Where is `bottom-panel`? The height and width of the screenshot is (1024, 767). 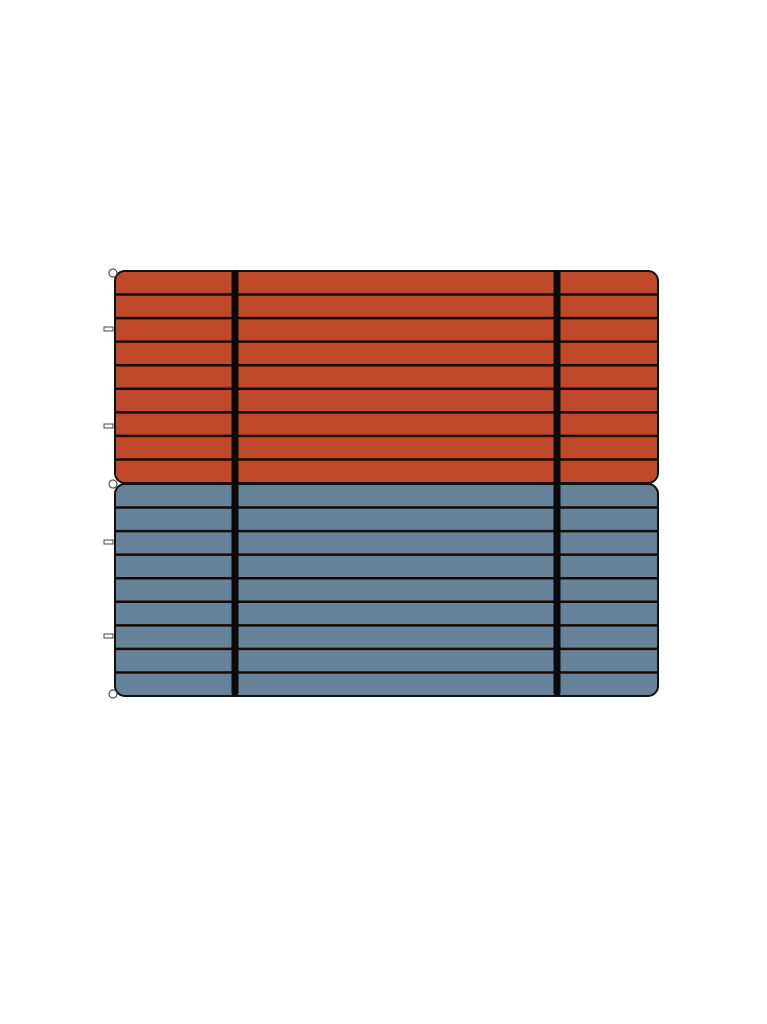
bottom-panel is located at coordinates (386, 590).